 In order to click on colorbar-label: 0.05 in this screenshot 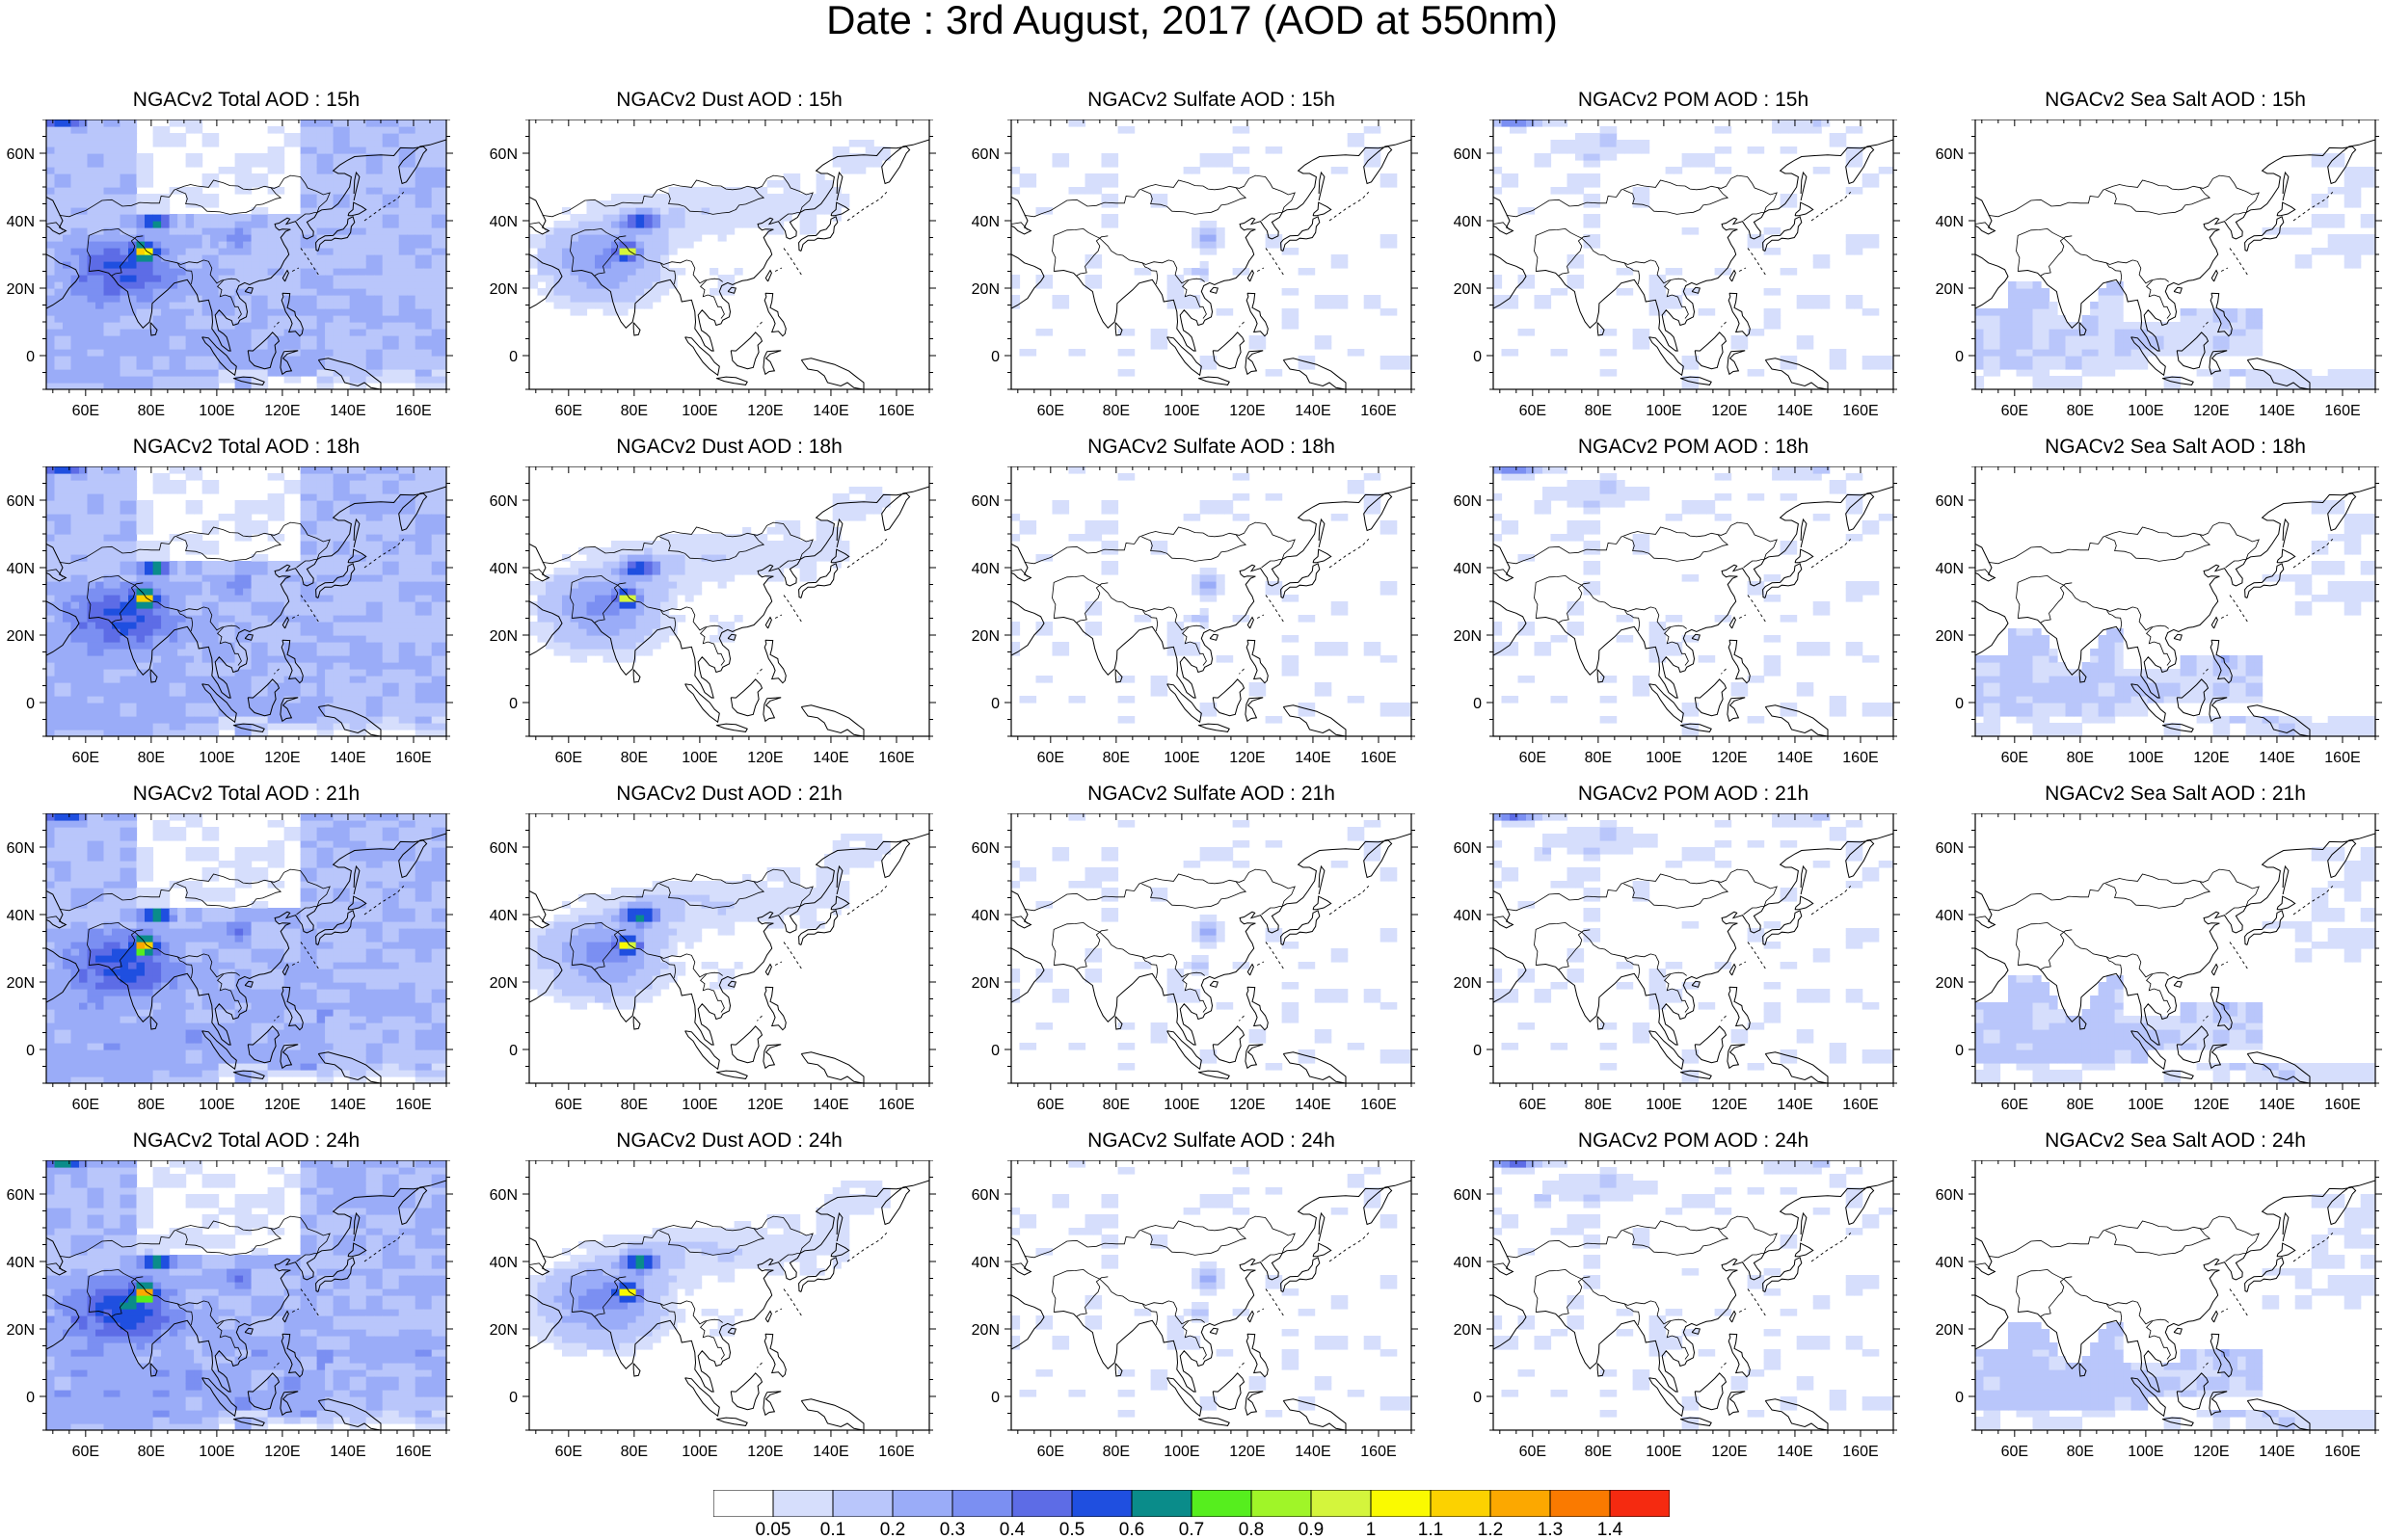, I will do `click(773, 1530)`.